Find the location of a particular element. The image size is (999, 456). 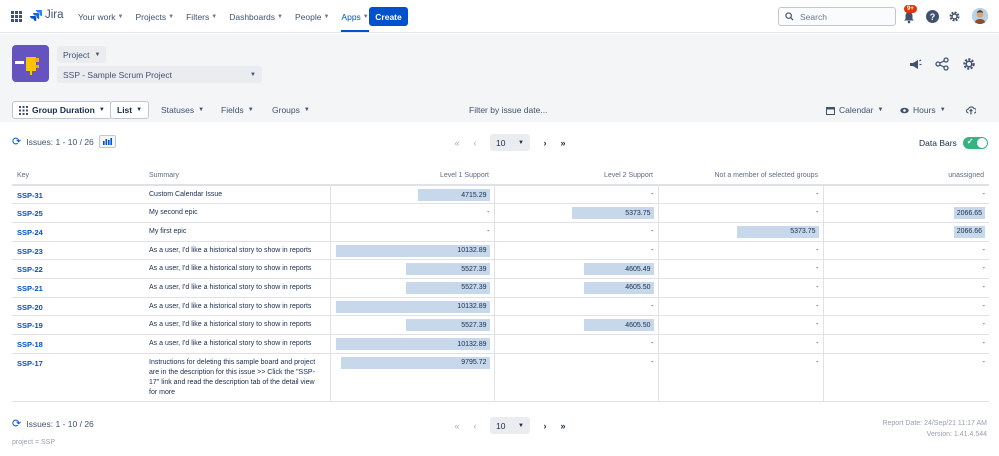

menu-projects: Projects ▼ is located at coordinates (154, 16).